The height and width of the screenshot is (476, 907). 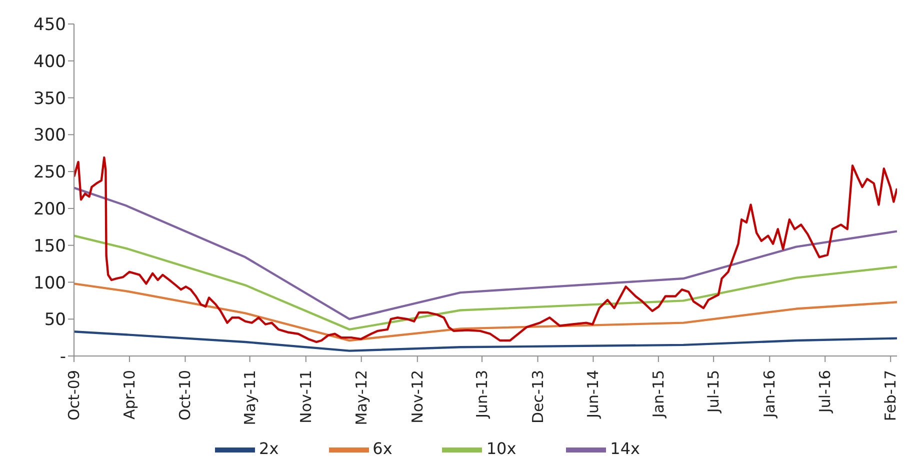 I want to click on x-tick-label: Jul-16, so click(x=825, y=392).